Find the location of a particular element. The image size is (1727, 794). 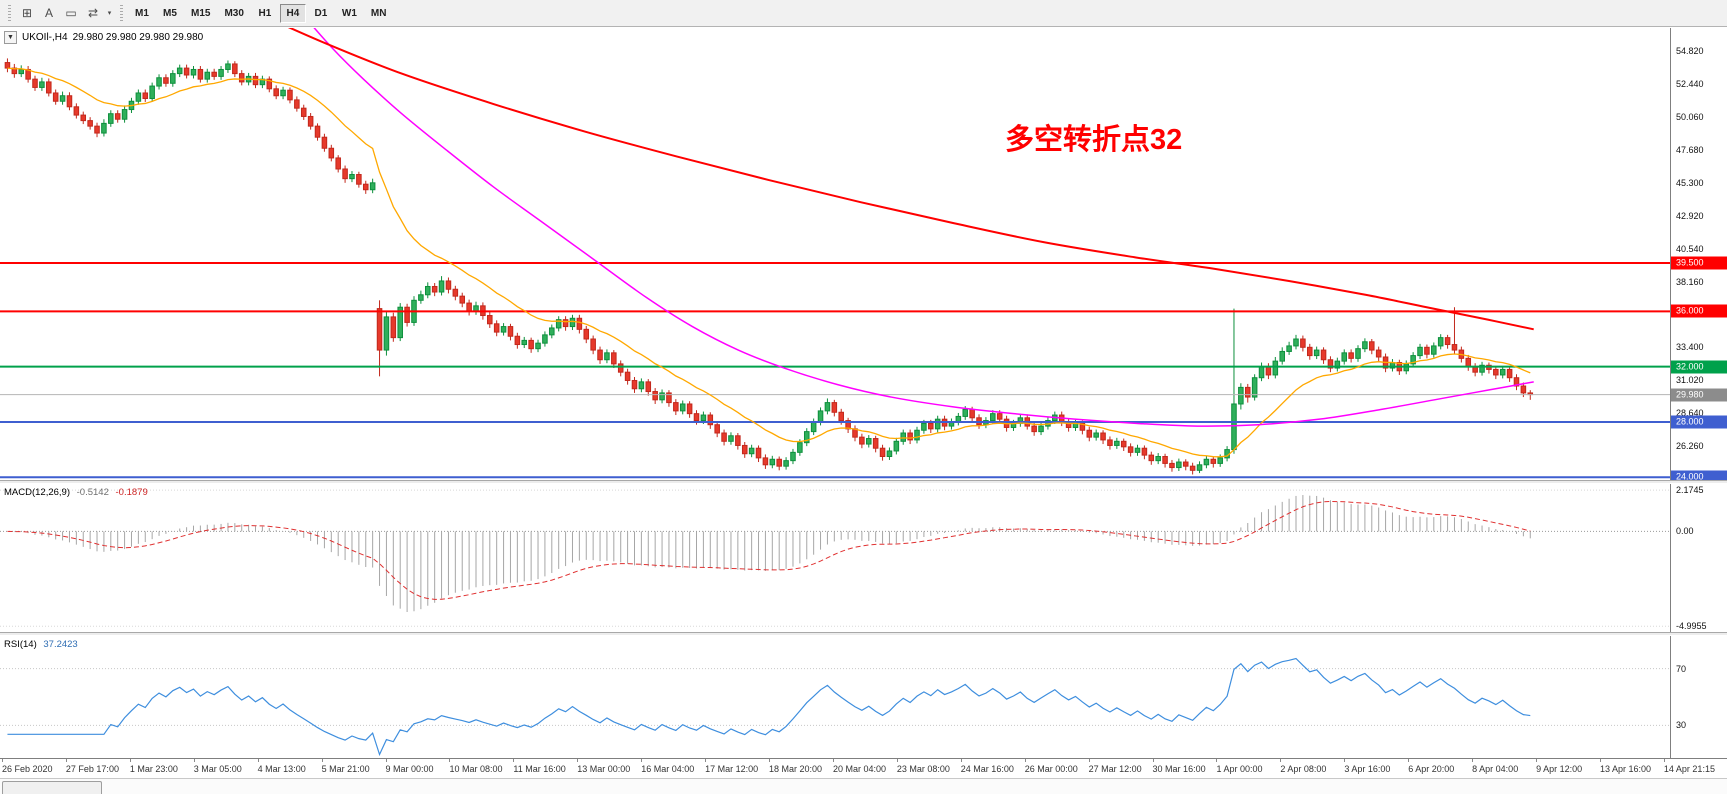

symbol-period-label: UKOIl-,H4 is located at coordinates (45, 37).